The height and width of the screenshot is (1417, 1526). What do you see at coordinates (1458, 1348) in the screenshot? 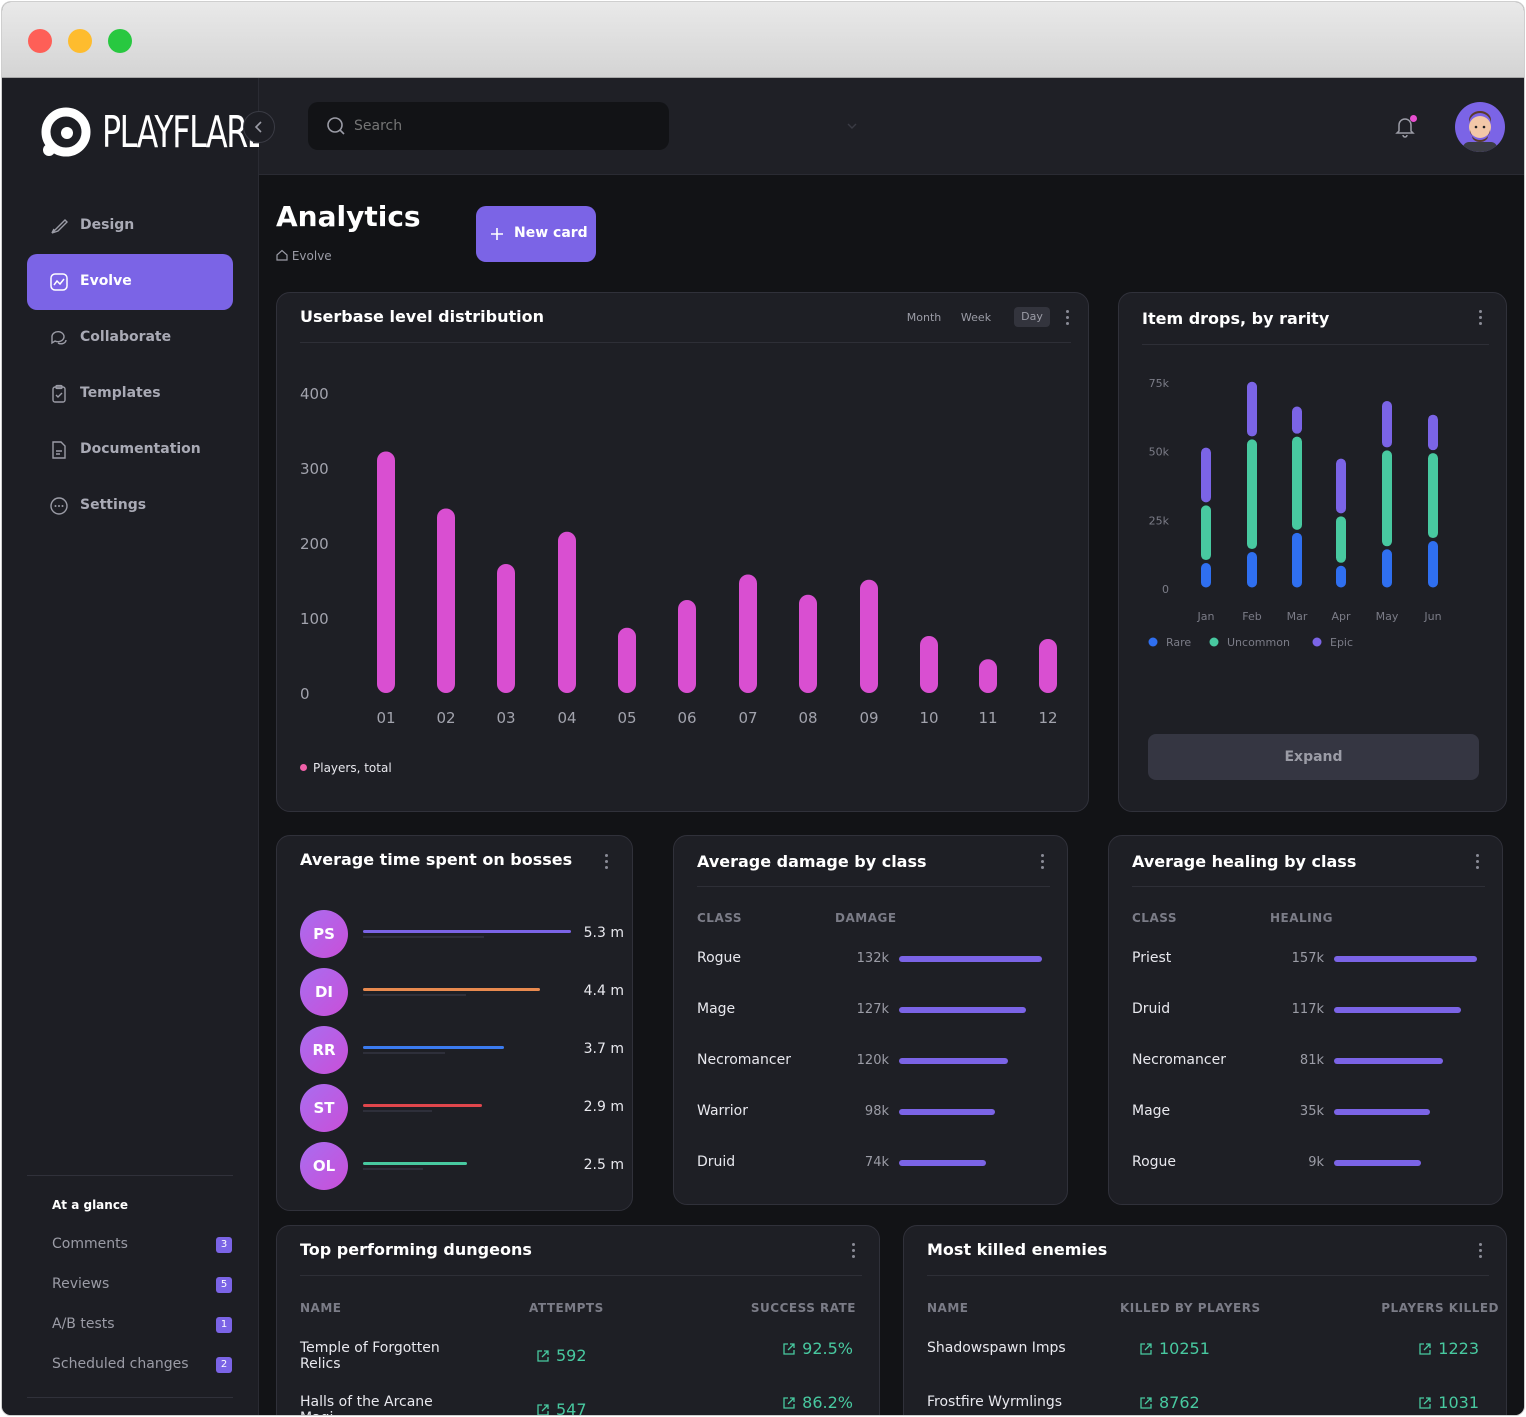
I see `players-killed-value: 1223` at bounding box center [1458, 1348].